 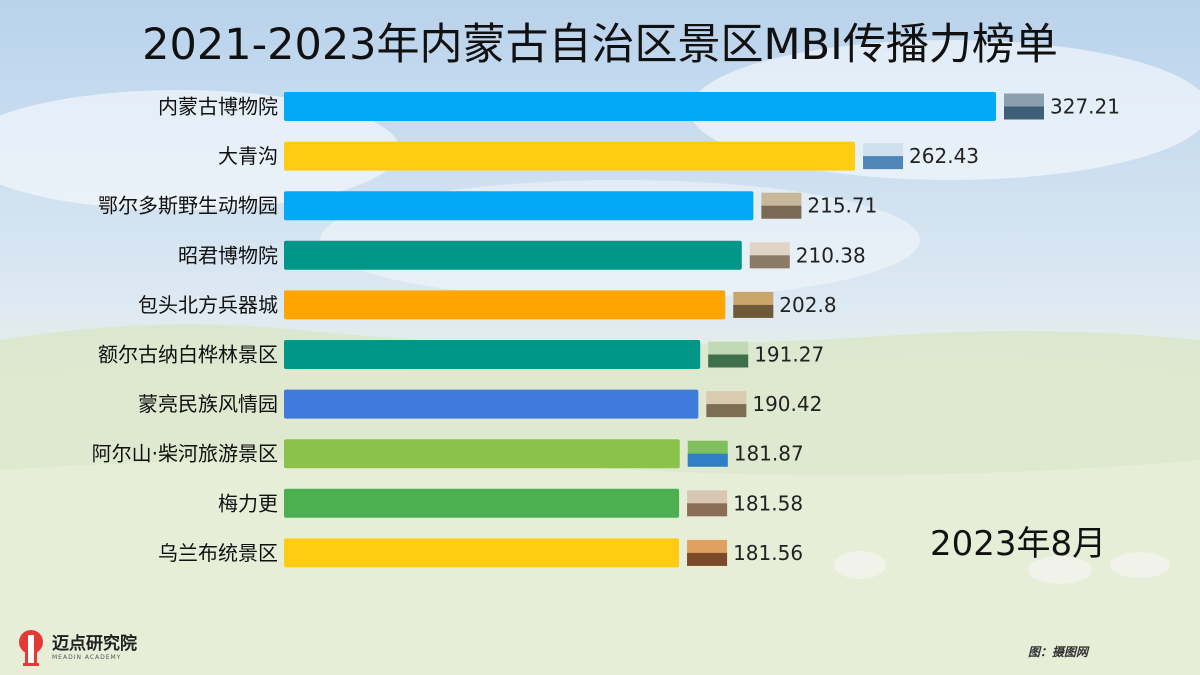 I want to click on category-label: 乌兰布统景区, so click(x=218, y=553).